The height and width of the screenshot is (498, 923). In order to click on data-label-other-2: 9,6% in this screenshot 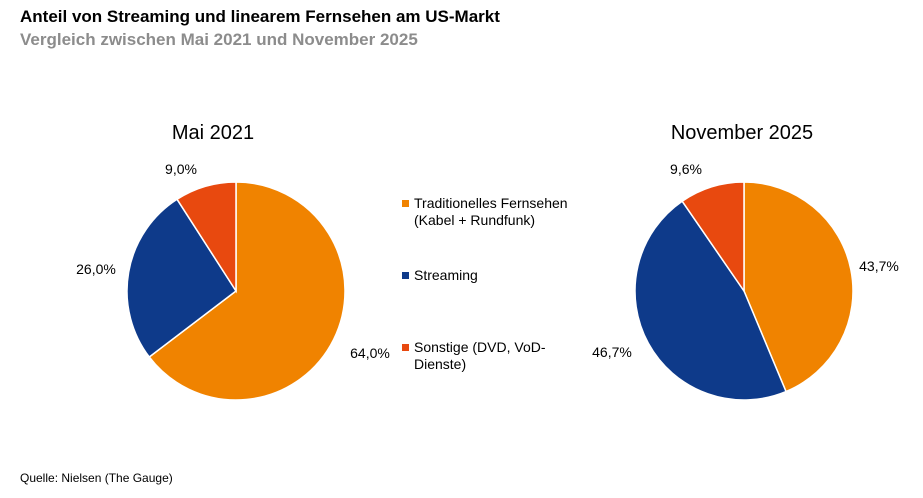, I will do `click(686, 169)`.